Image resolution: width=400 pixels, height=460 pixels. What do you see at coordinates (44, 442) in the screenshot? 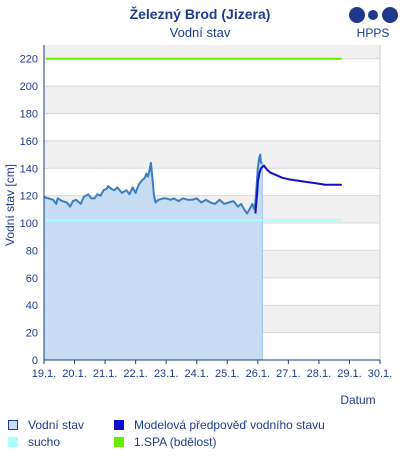
I see `legend-label-sucho: sucho` at bounding box center [44, 442].